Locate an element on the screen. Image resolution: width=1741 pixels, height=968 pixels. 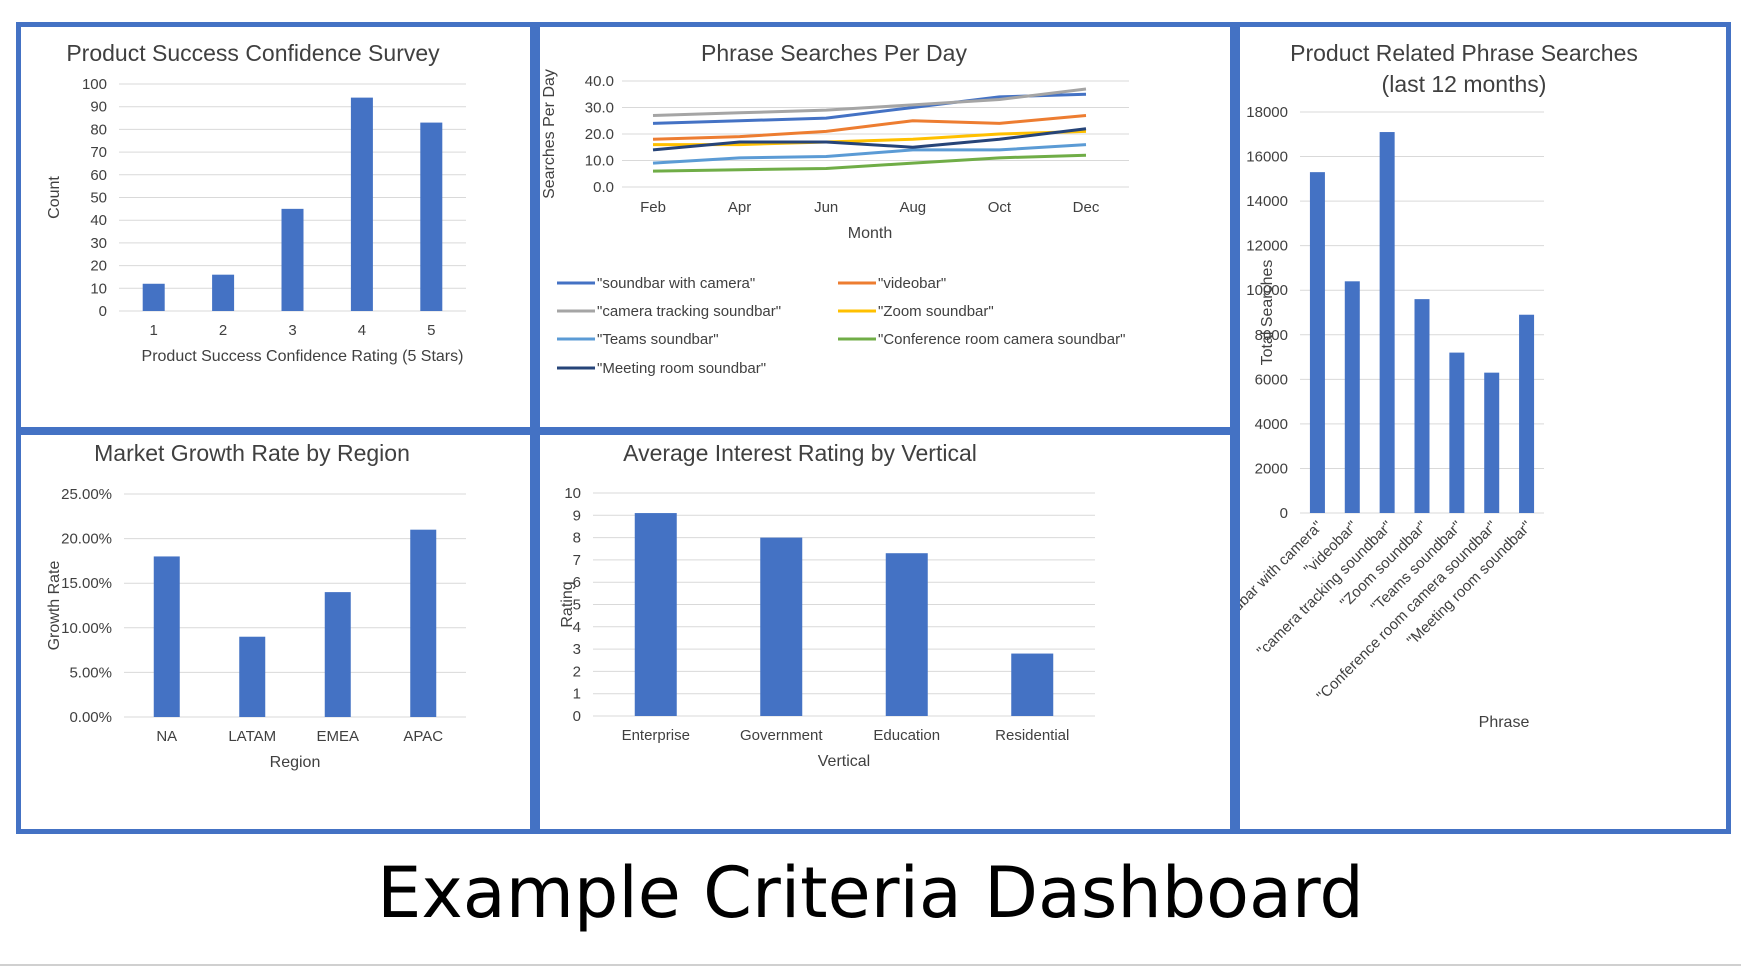
y-tick-label: 40 is located at coordinates (98, 220).